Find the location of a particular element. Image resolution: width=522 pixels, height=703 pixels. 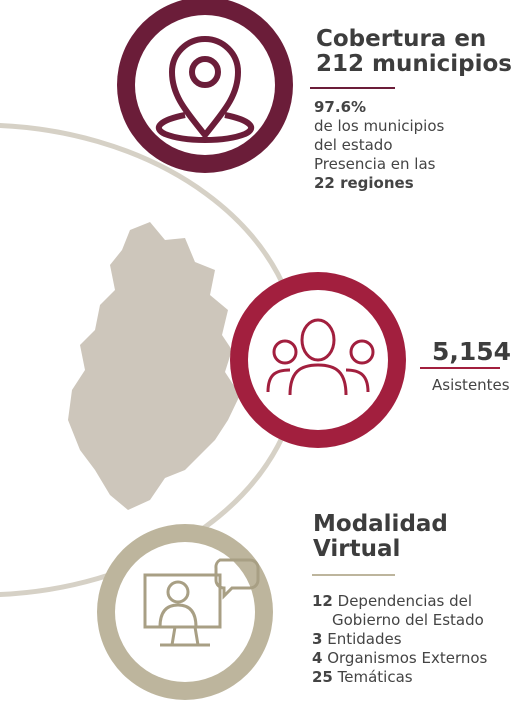

text: 22 regiones is located at coordinates (364, 183).